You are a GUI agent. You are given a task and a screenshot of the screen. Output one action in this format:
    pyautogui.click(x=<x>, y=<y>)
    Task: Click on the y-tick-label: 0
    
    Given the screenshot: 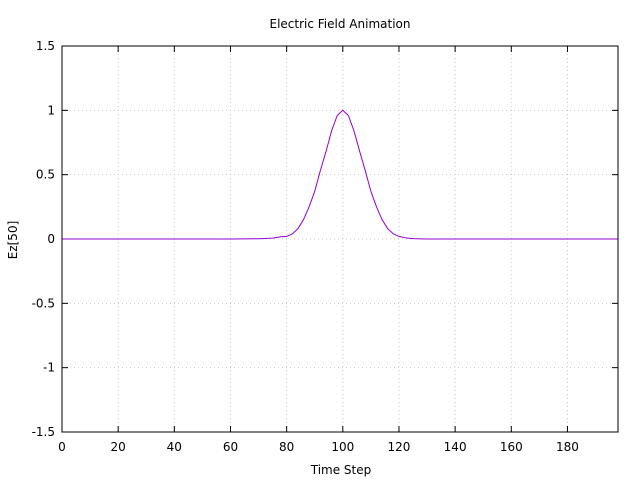 What is the action you would take?
    pyautogui.click(x=51, y=239)
    